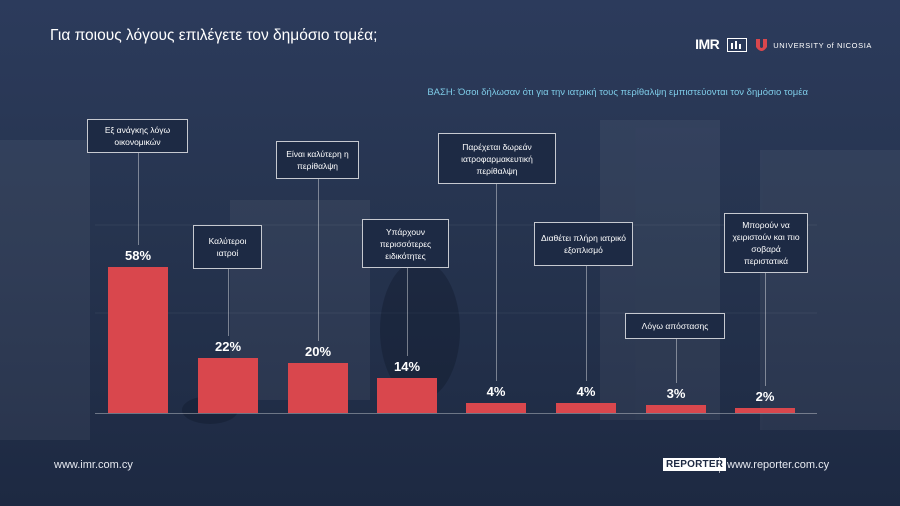 The image size is (900, 506). What do you see at coordinates (737, 45) in the screenshot?
I see `survey-logo-icon` at bounding box center [737, 45].